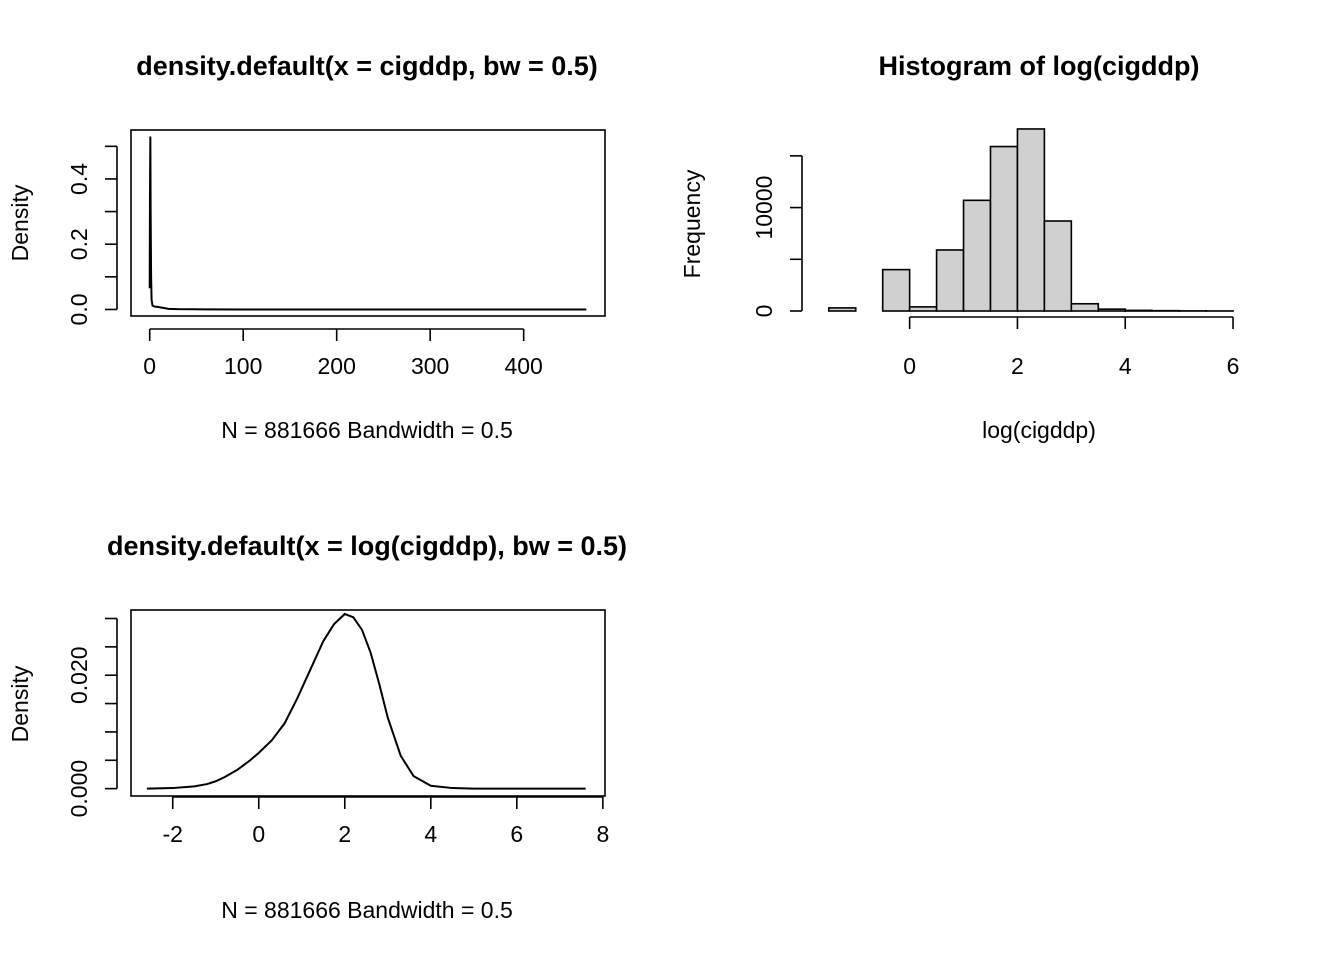 The height and width of the screenshot is (960, 1344). Describe the element at coordinates (79, 675) in the screenshot. I see `y-tick-label: 0.020` at that location.